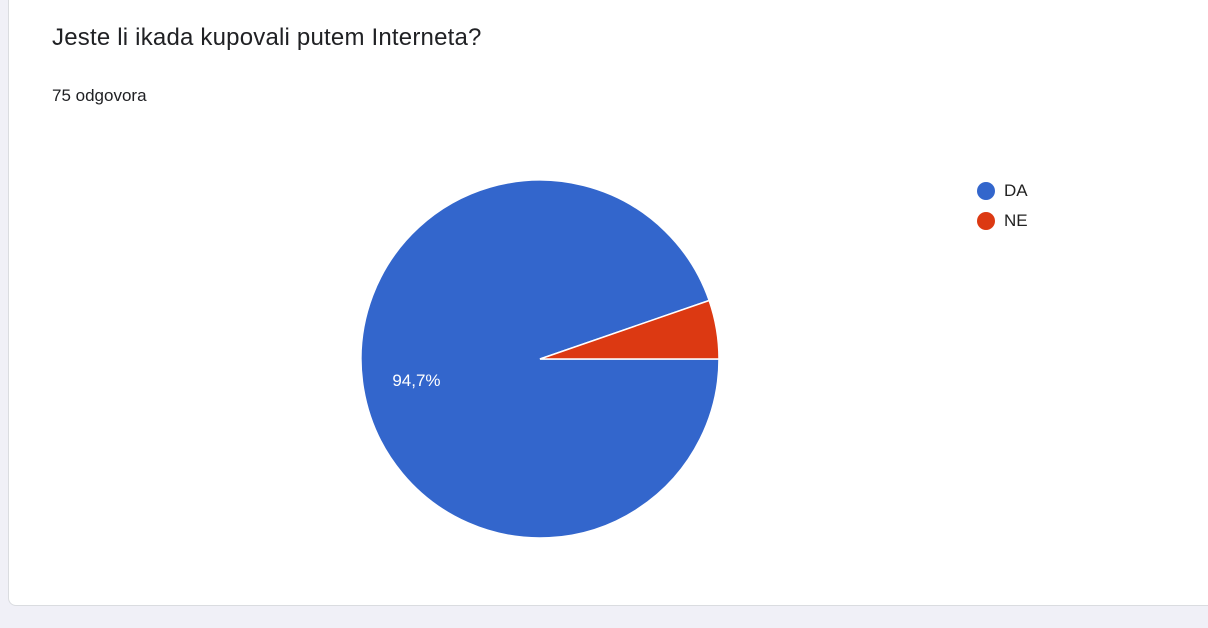  What do you see at coordinates (416, 380) in the screenshot?
I see `slice-label-da: 94,7%` at bounding box center [416, 380].